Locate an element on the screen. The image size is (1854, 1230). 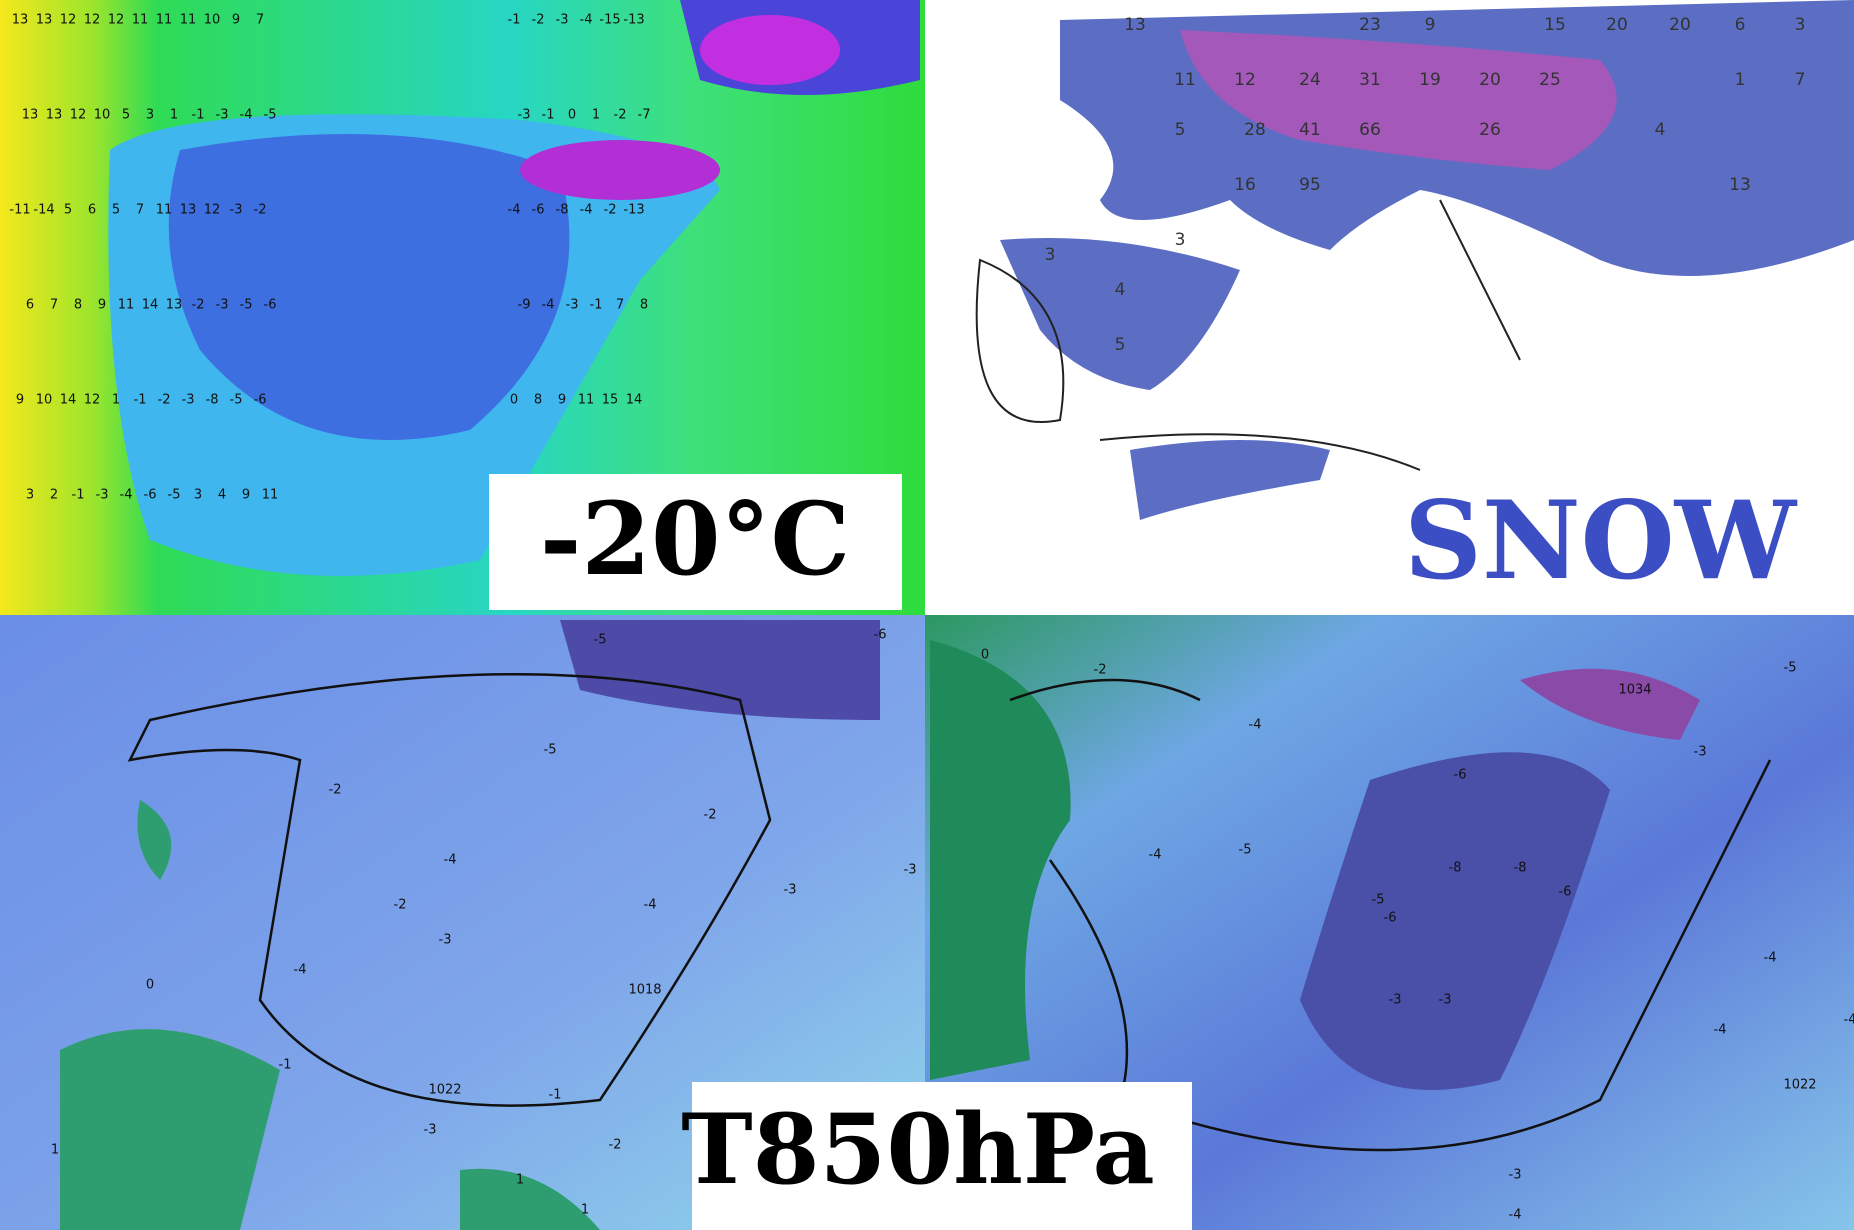
warm-region is located at coordinates (170, 1129).